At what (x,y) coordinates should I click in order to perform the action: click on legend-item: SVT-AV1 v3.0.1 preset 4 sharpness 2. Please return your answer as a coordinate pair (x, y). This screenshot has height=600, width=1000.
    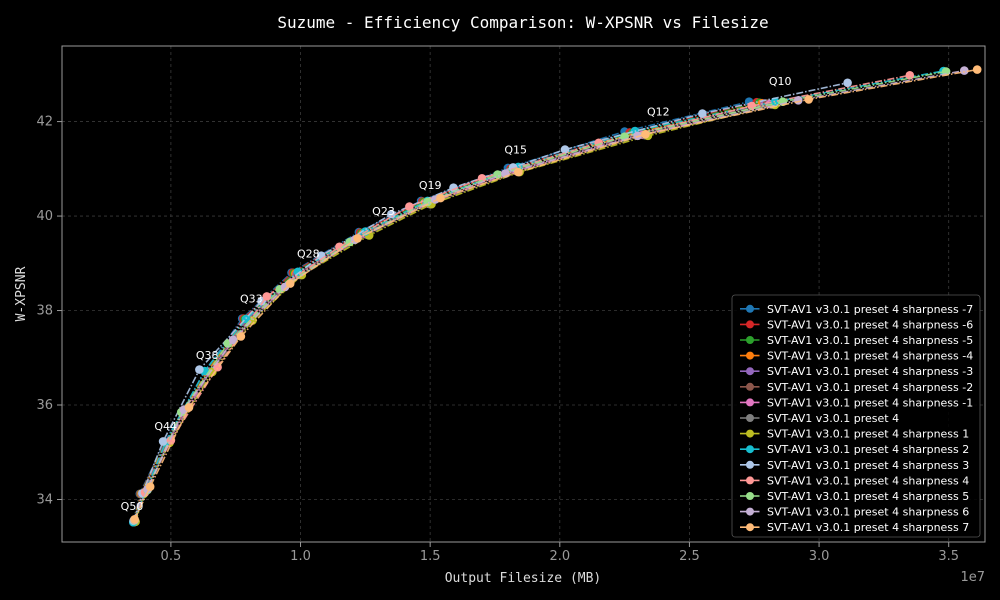
    Looking at the image, I should click on (854, 449).